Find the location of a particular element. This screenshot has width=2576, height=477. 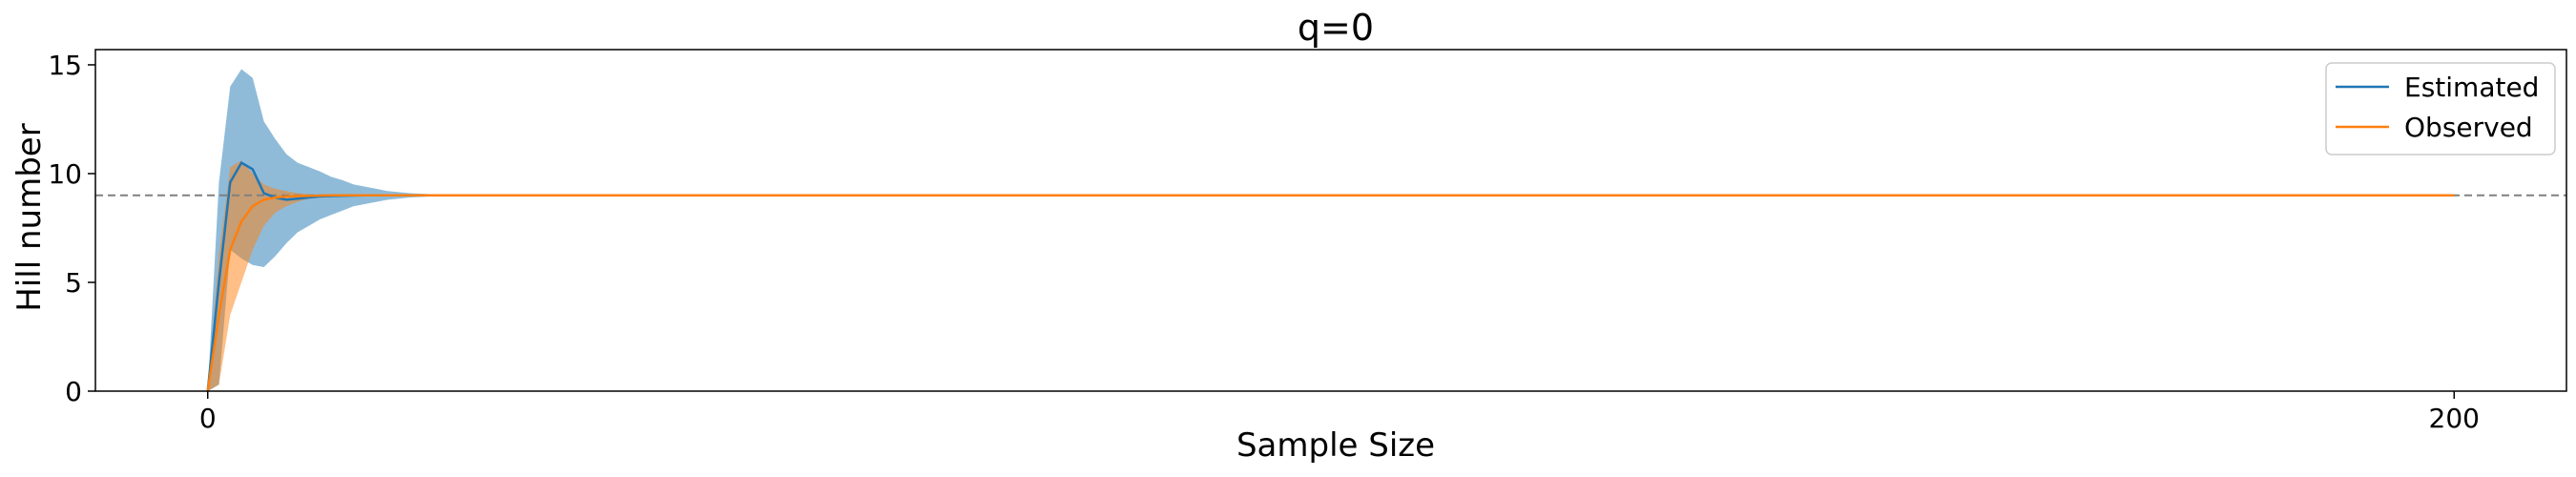

legend: Estimated Observed is located at coordinates (2440, 109).